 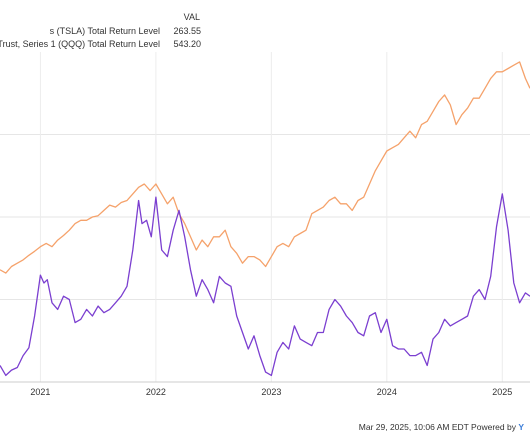 I want to click on footer-text: Mar 29, 2025, 10:06 AM EDT Powered by Y, so click(x=441, y=427).